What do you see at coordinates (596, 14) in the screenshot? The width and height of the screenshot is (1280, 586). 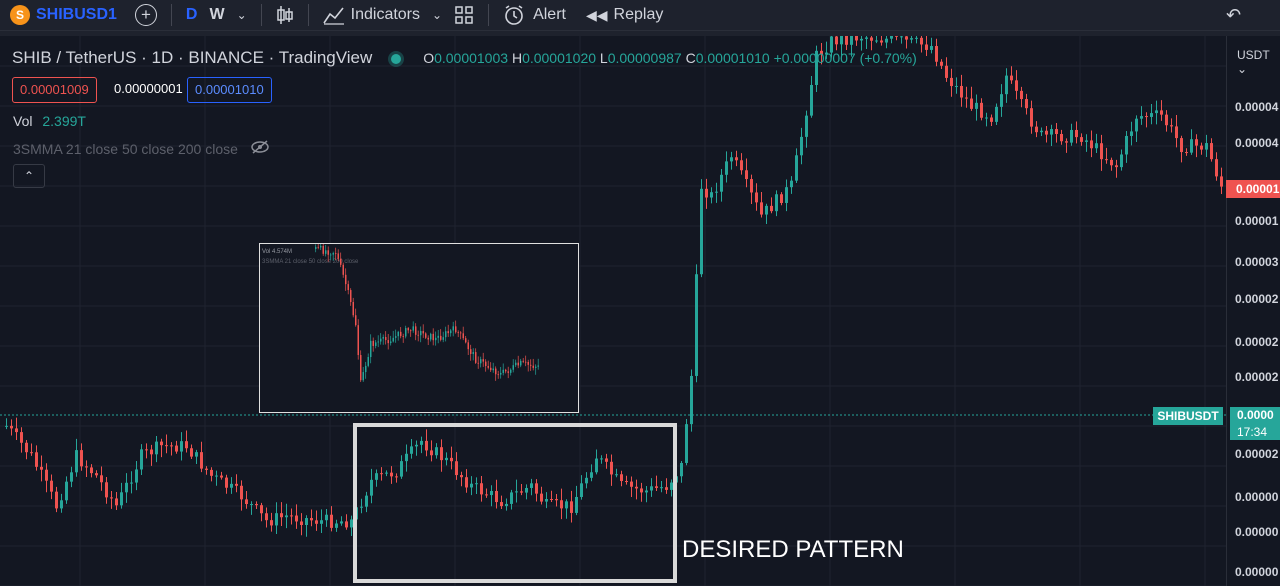 I see `rewind-icon: ◀◀` at bounding box center [596, 14].